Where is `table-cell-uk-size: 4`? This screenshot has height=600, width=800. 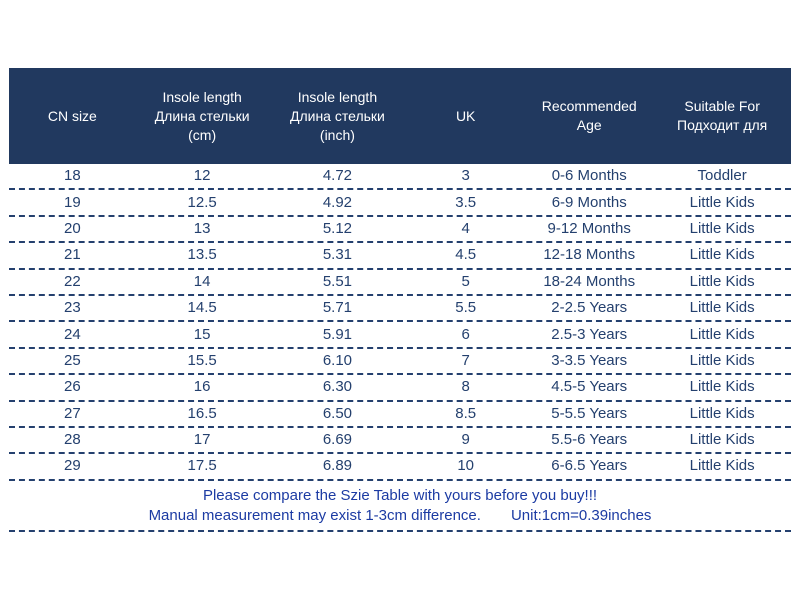 table-cell-uk-size: 4 is located at coordinates (465, 228).